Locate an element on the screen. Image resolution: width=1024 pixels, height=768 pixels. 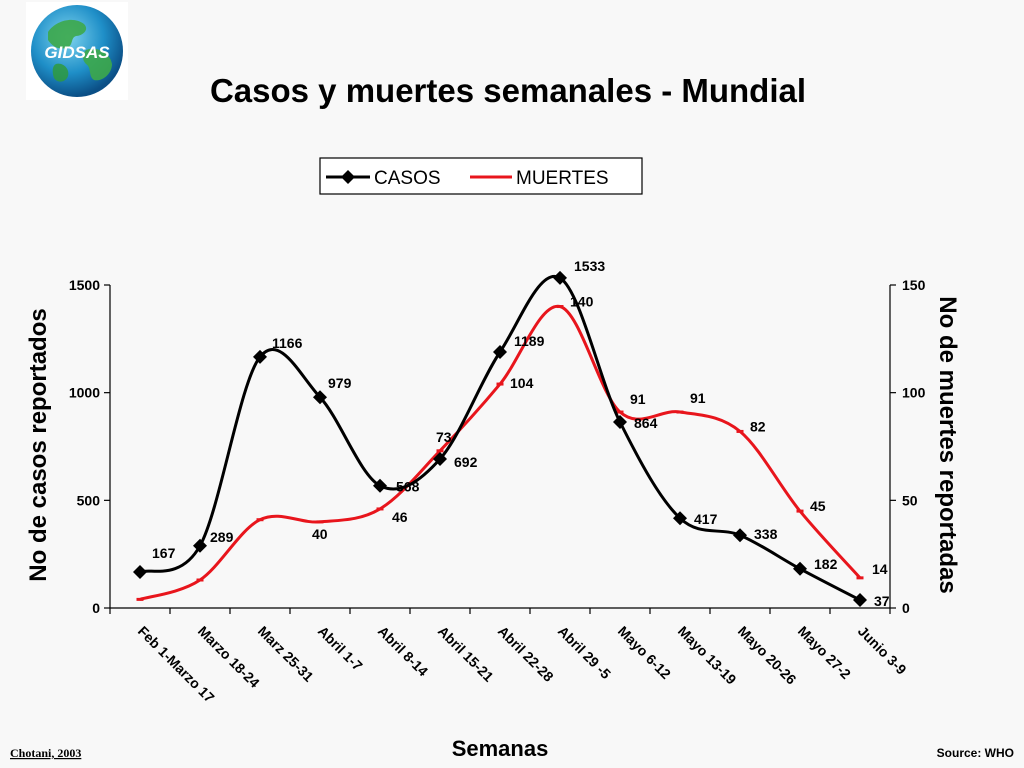
muertes-data-label: 45 is located at coordinates (818, 506).